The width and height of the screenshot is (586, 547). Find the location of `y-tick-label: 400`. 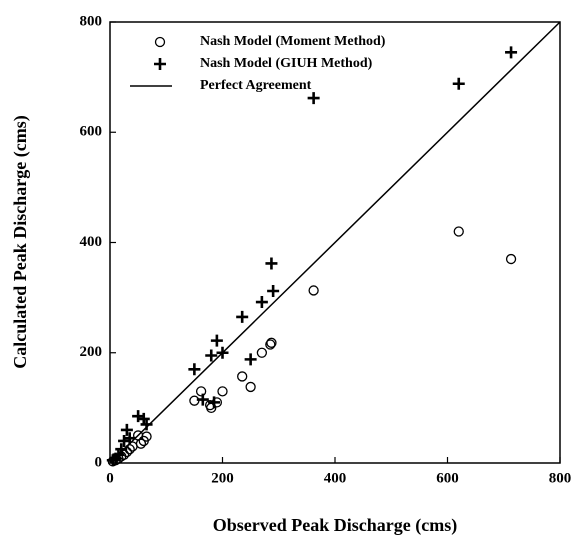

y-tick-label: 400 is located at coordinates (91, 242).